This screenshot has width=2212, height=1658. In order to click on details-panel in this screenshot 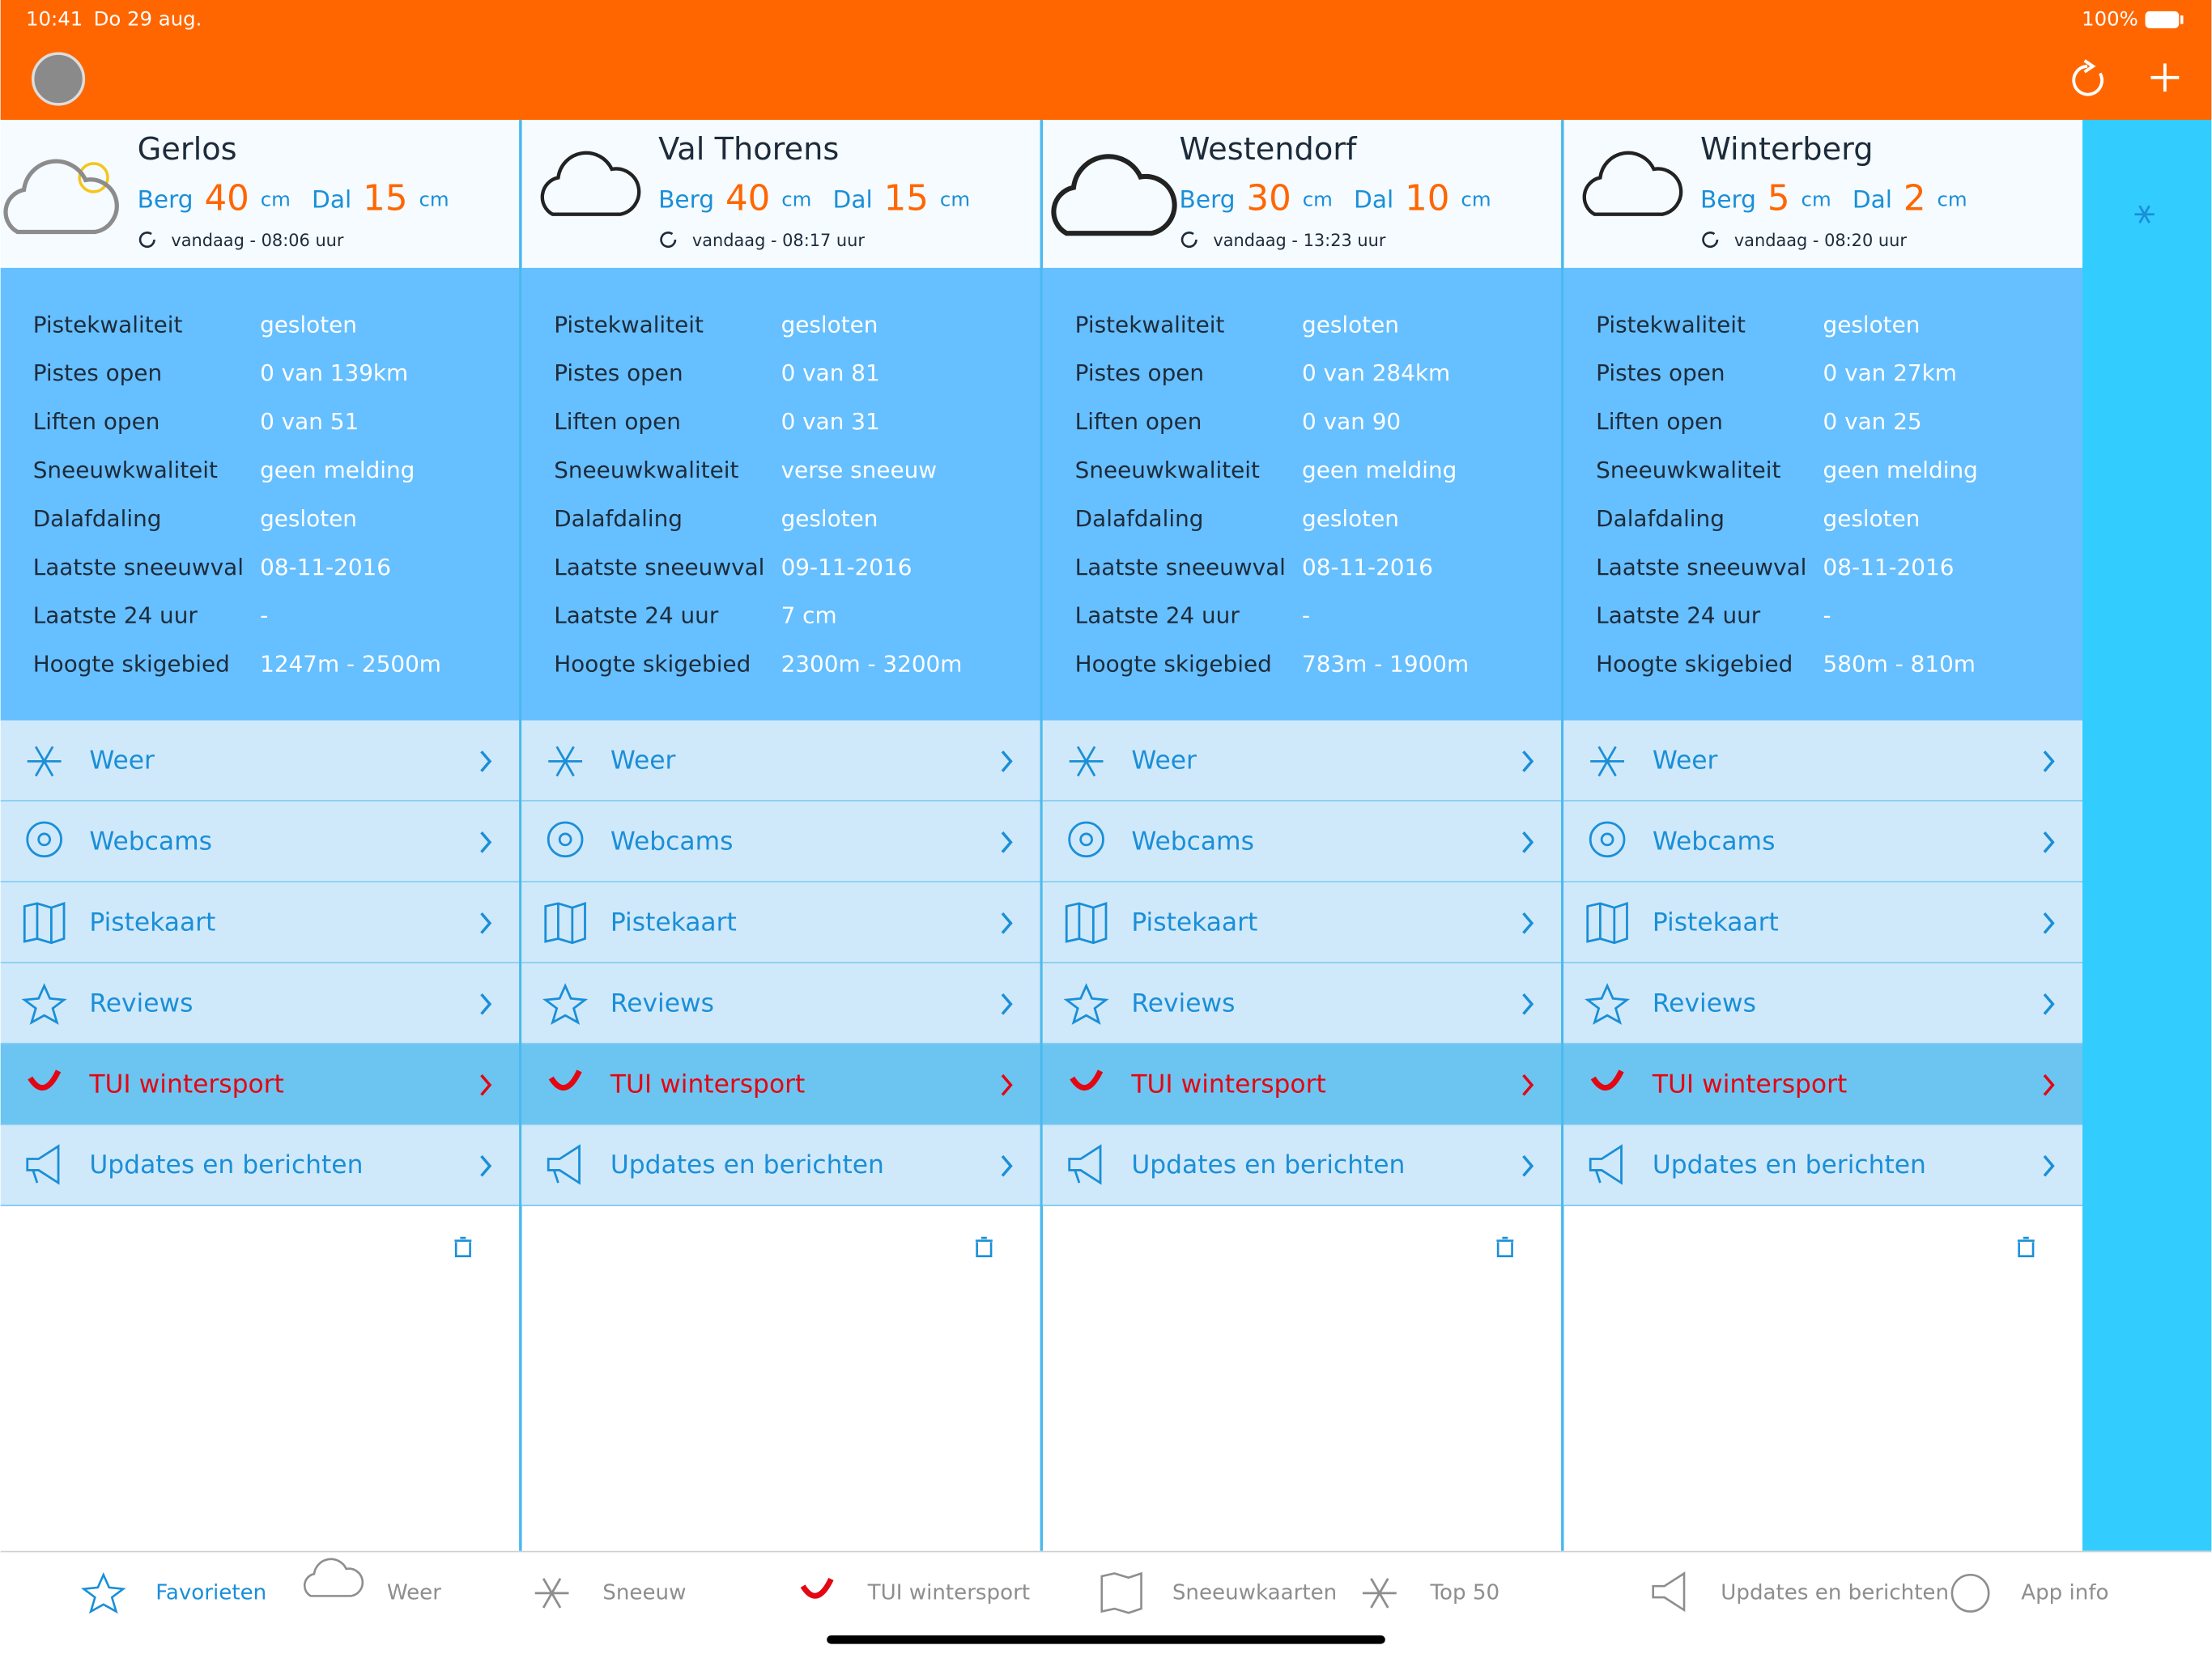, I will do `click(1302, 494)`.